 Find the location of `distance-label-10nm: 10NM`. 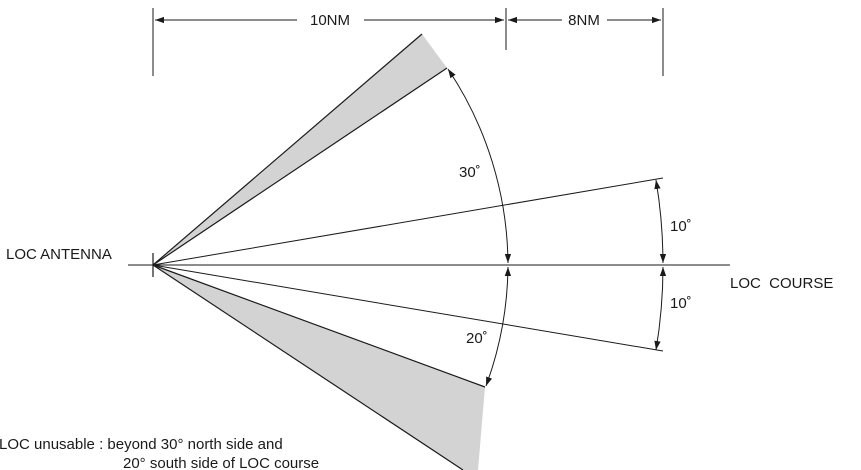

distance-label-10nm: 10NM is located at coordinates (330, 20).